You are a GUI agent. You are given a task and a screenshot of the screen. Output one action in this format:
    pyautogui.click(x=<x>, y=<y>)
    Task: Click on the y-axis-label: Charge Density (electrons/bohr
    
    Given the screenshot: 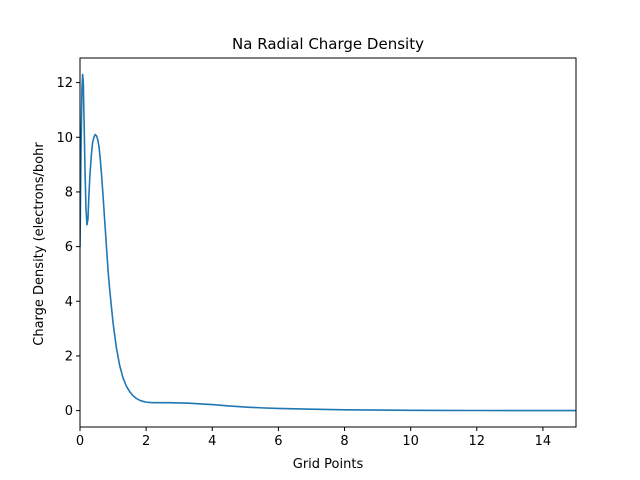 What is the action you would take?
    pyautogui.click(x=39, y=244)
    